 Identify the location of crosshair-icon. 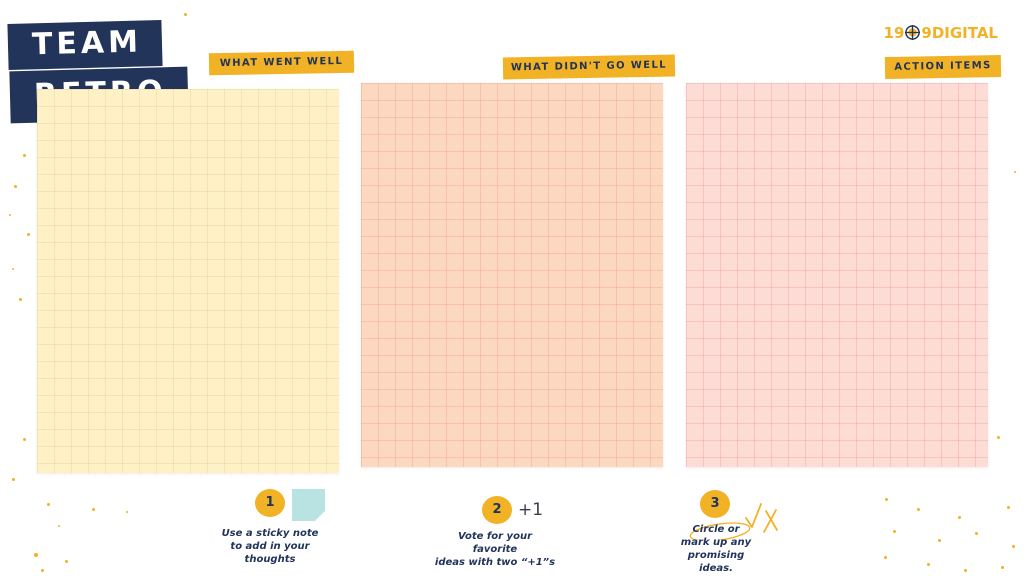
(913, 34).